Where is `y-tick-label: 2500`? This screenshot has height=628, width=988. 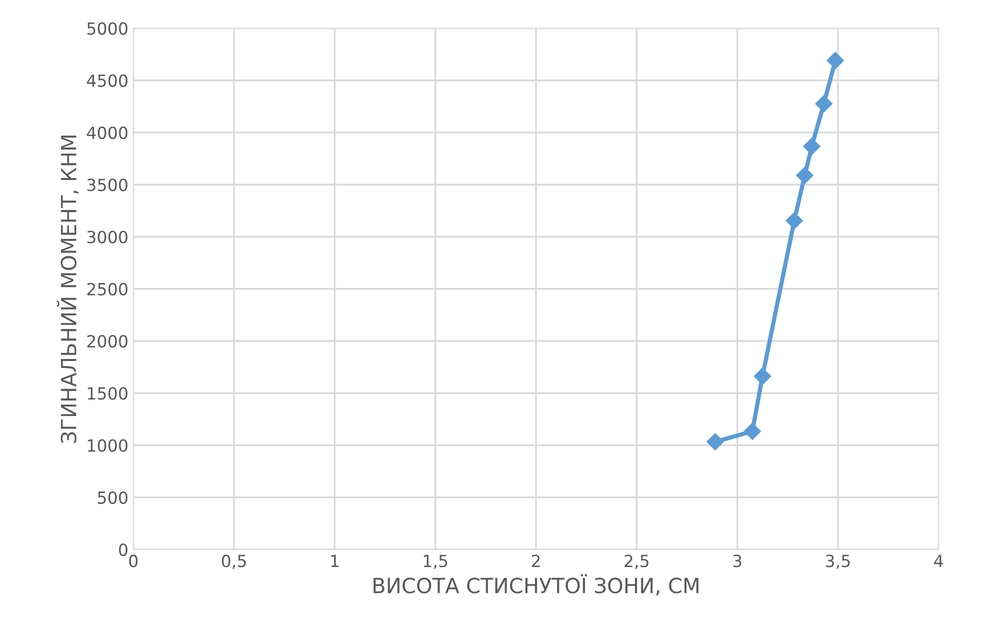
y-tick-label: 2500 is located at coordinates (107, 289).